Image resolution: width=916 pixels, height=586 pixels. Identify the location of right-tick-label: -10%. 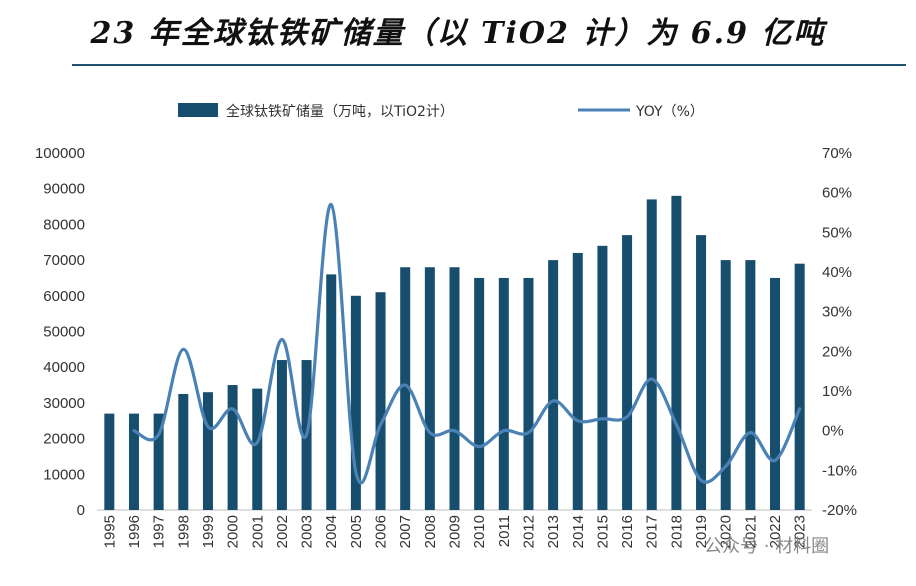
(839, 470).